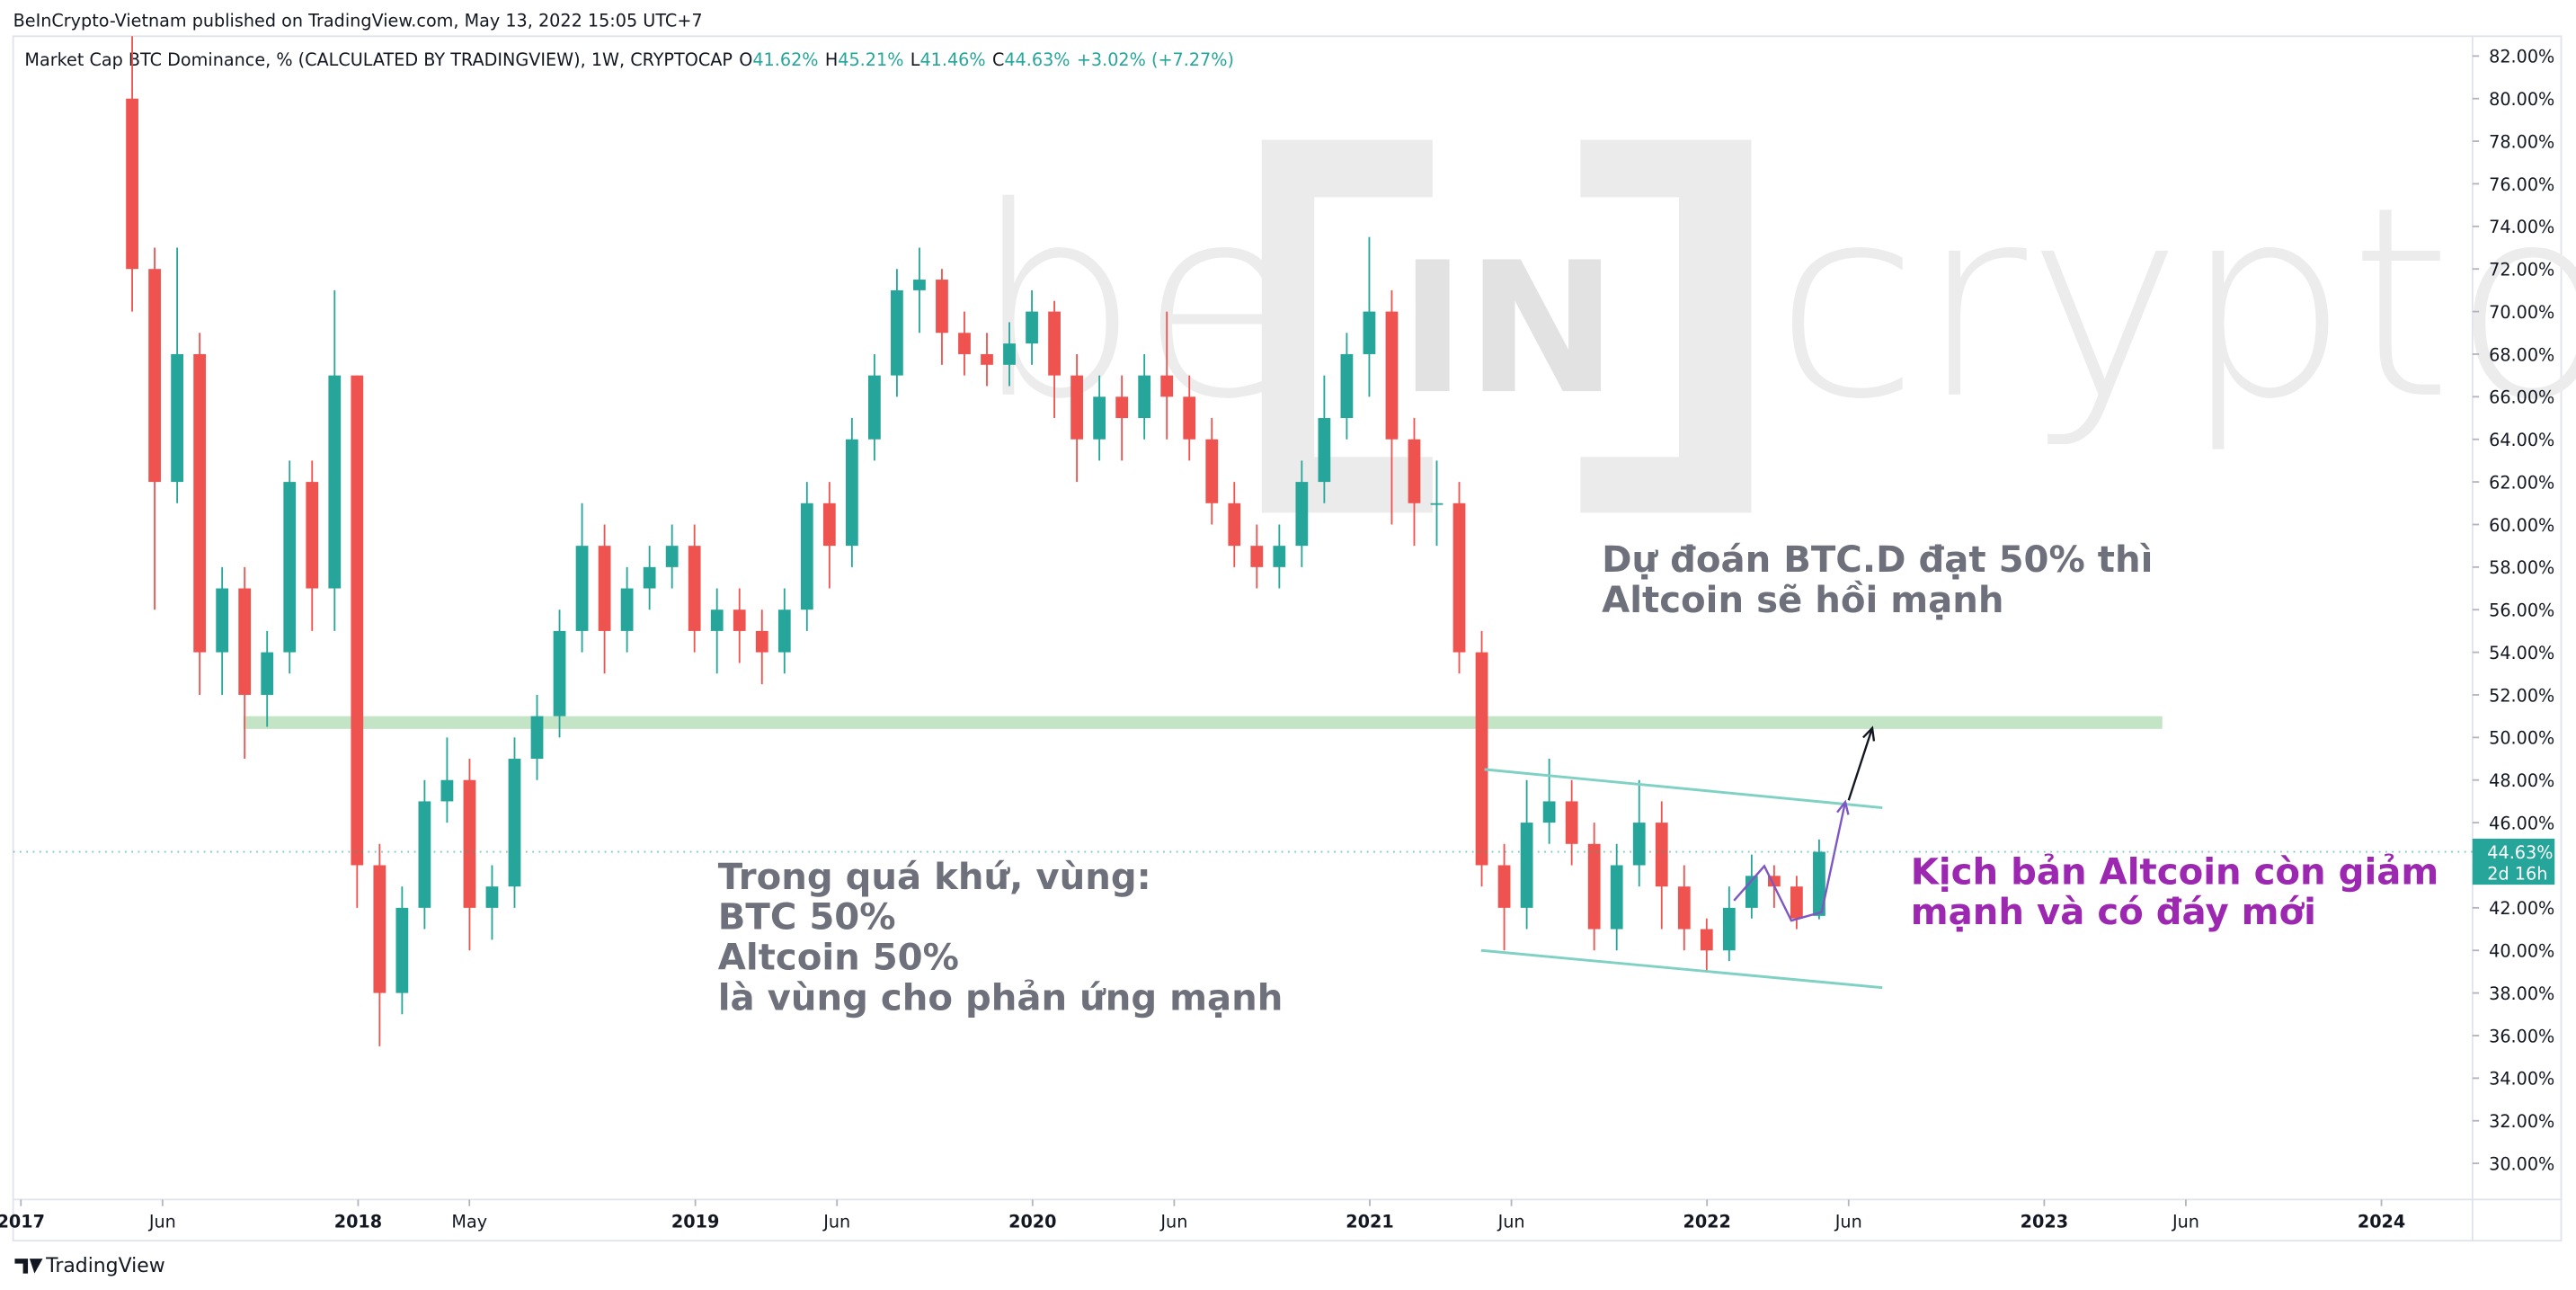 The height and width of the screenshot is (1290, 2576). I want to click on watermark-text: crypto, so click(2175, 304).